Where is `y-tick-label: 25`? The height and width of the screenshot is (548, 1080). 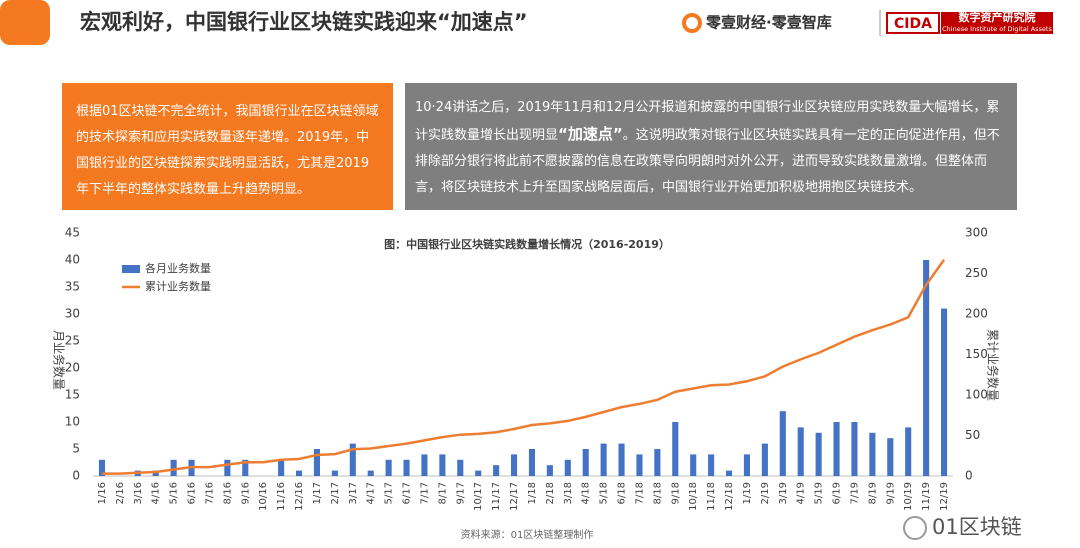 y-tick-label: 25 is located at coordinates (72, 341).